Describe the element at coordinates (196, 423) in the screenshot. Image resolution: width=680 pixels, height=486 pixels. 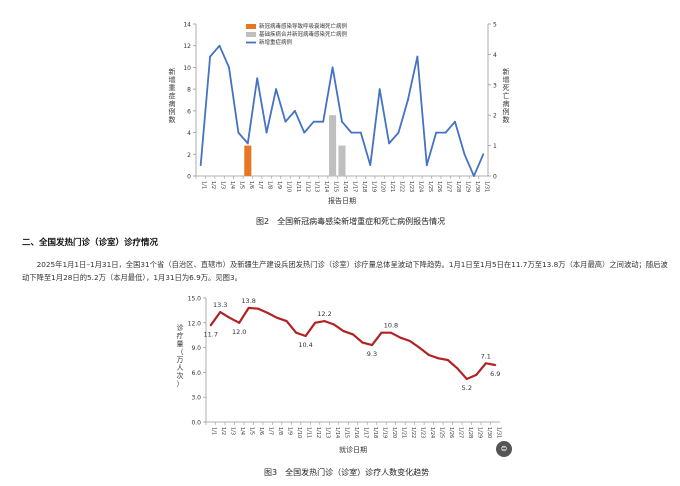
I see `y-tick-label: 0.0` at that location.